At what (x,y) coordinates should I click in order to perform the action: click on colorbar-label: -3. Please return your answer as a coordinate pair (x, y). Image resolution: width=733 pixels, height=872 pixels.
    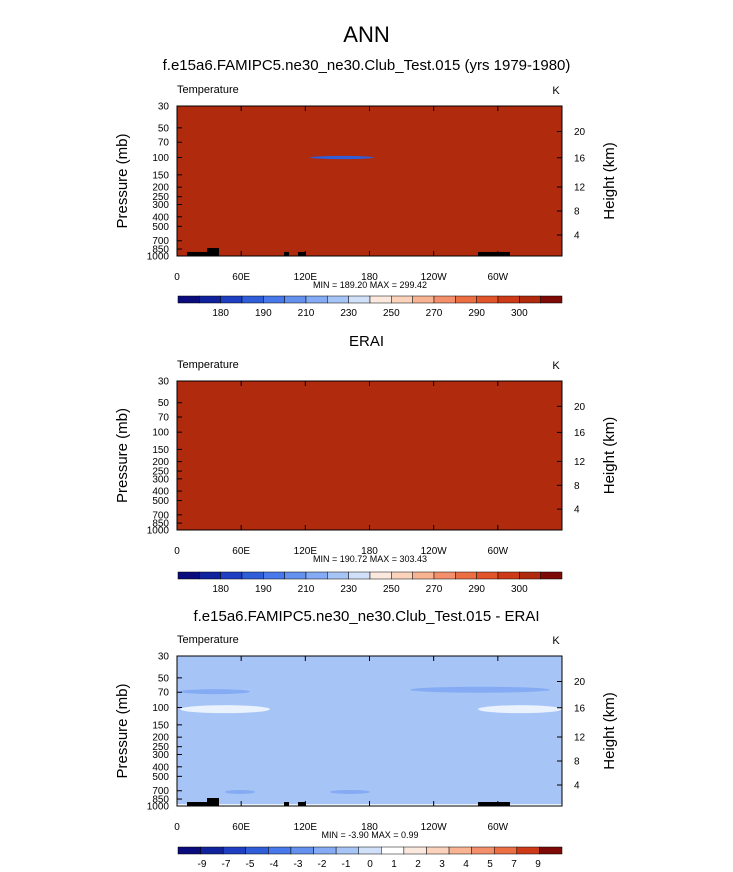
    Looking at the image, I should click on (298, 864).